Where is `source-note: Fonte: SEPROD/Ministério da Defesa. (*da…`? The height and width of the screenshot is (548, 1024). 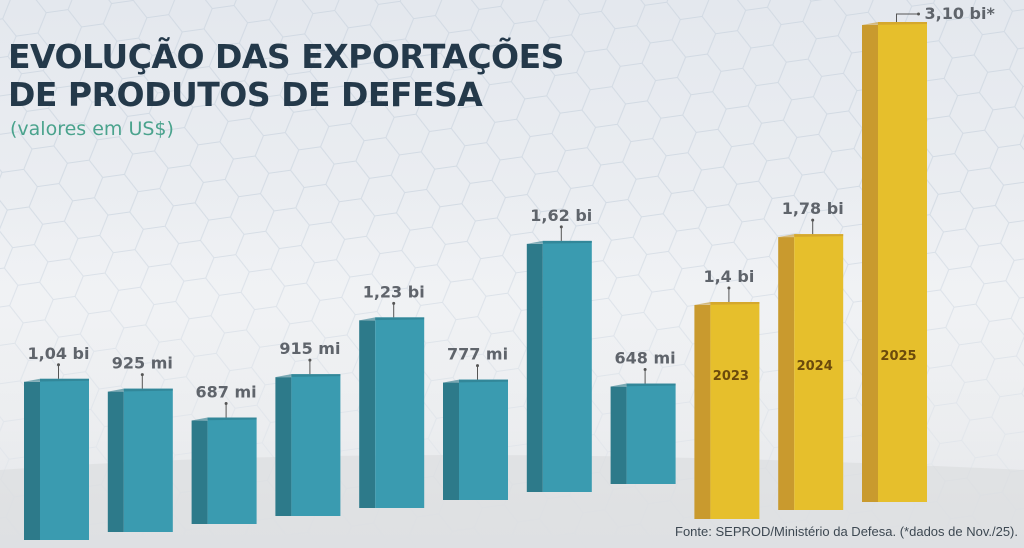 source-note: Fonte: SEPROD/Ministério da Defesa. (*da… is located at coordinates (846, 531).